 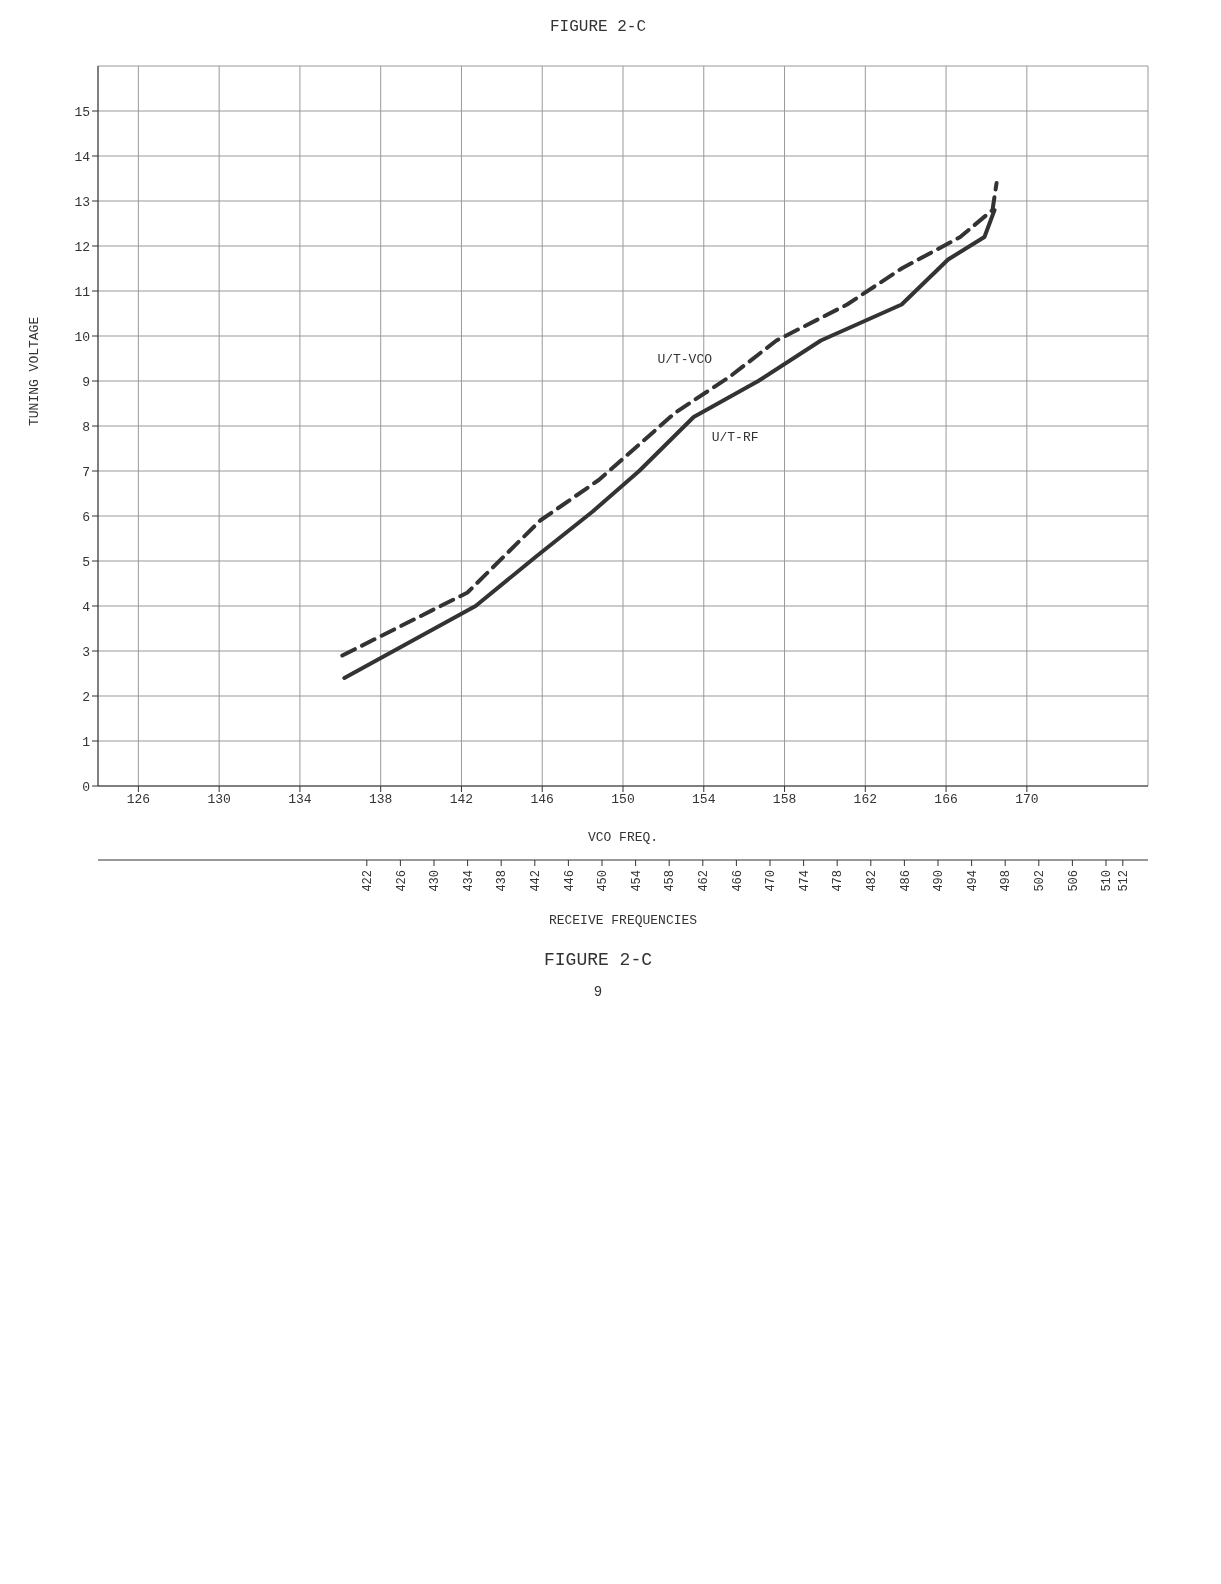 I want to click on x-tick-label: 154, so click(x=704, y=800).